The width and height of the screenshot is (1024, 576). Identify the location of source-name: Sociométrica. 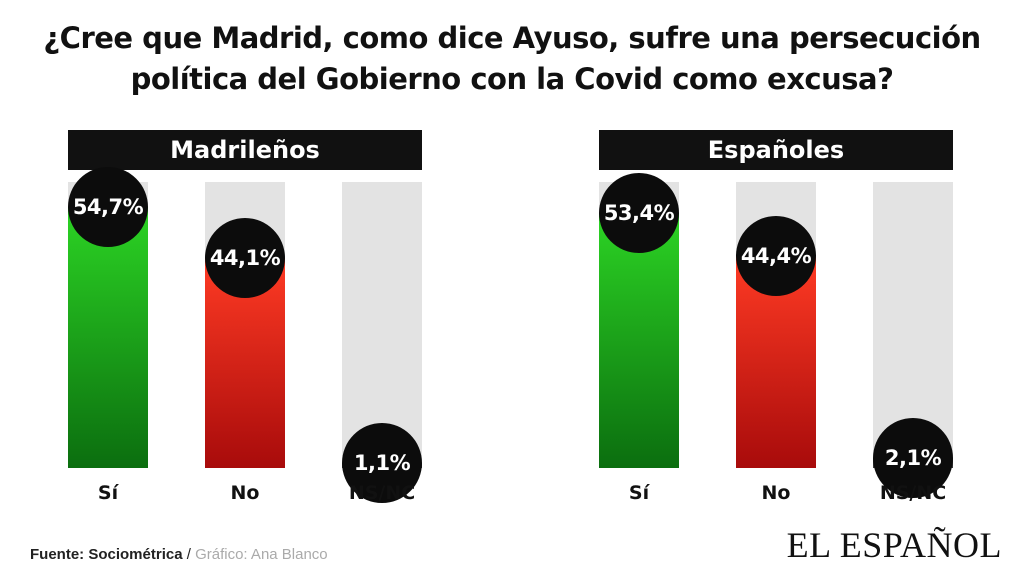
(135, 554).